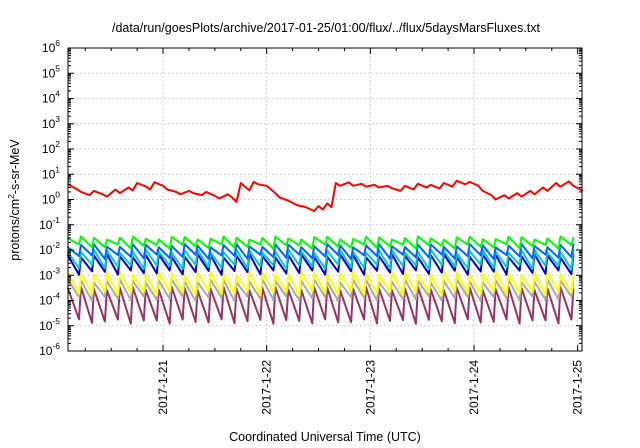  I want to click on x-tick-label: 2017-1-25, so click(578, 387).